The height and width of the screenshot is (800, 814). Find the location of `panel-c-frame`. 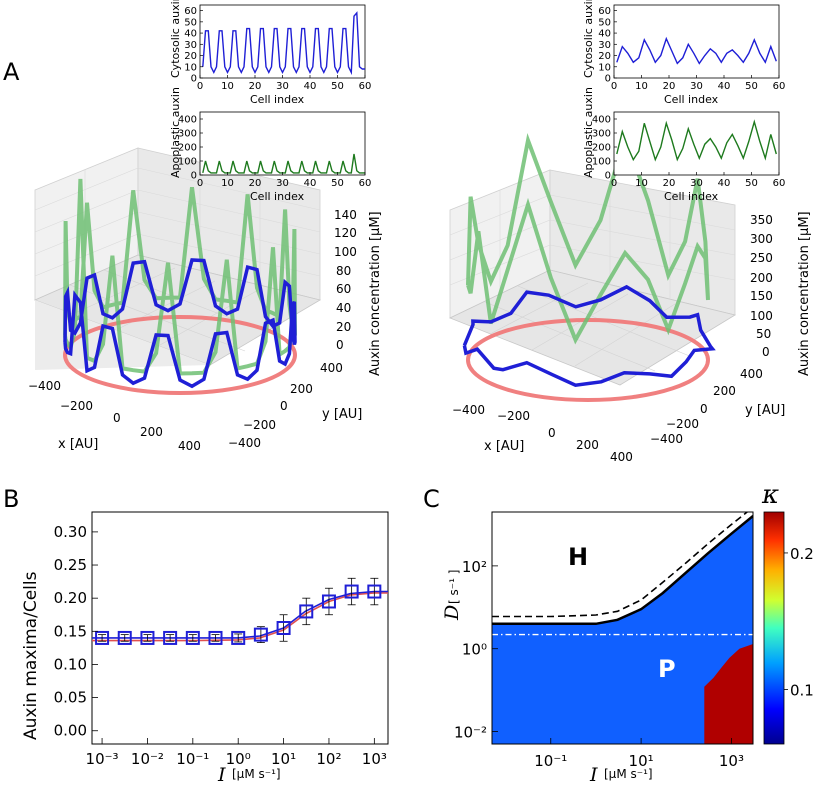

panel-c-frame is located at coordinates (622, 628).